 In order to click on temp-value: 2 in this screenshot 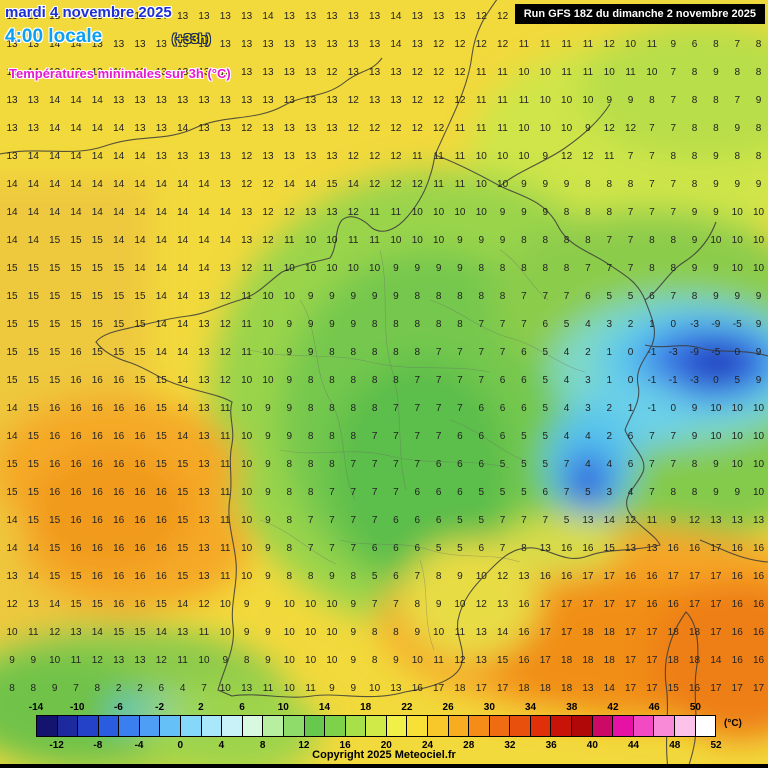, I will do `click(140, 688)`.